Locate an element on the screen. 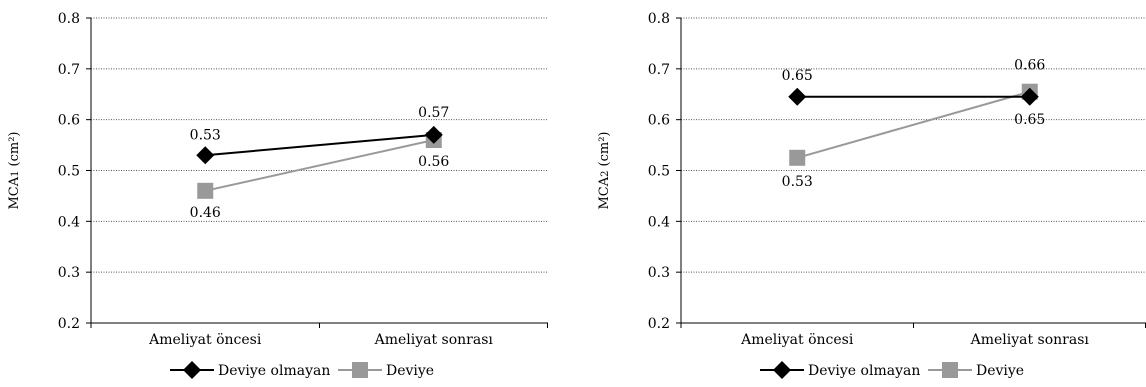 This screenshot has width=1146, height=387. y-axis-label-sub: 2 is located at coordinates (605, 173).